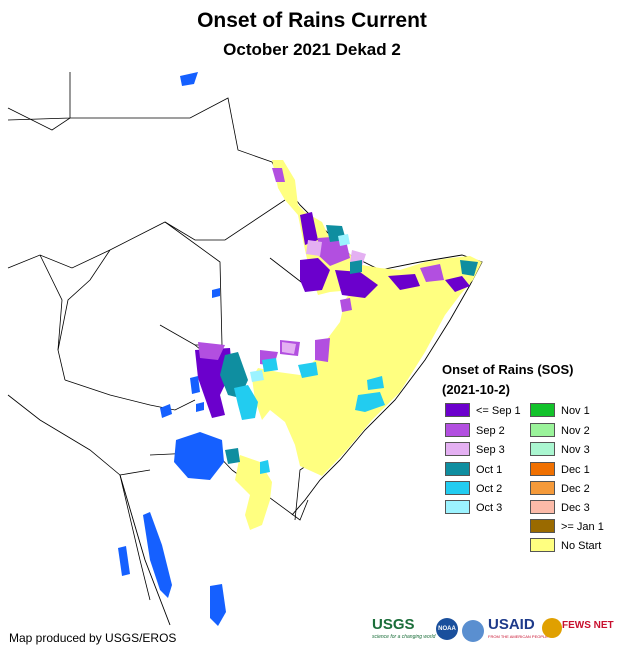  I want to click on legend-label: Dec 2, so click(575, 489).